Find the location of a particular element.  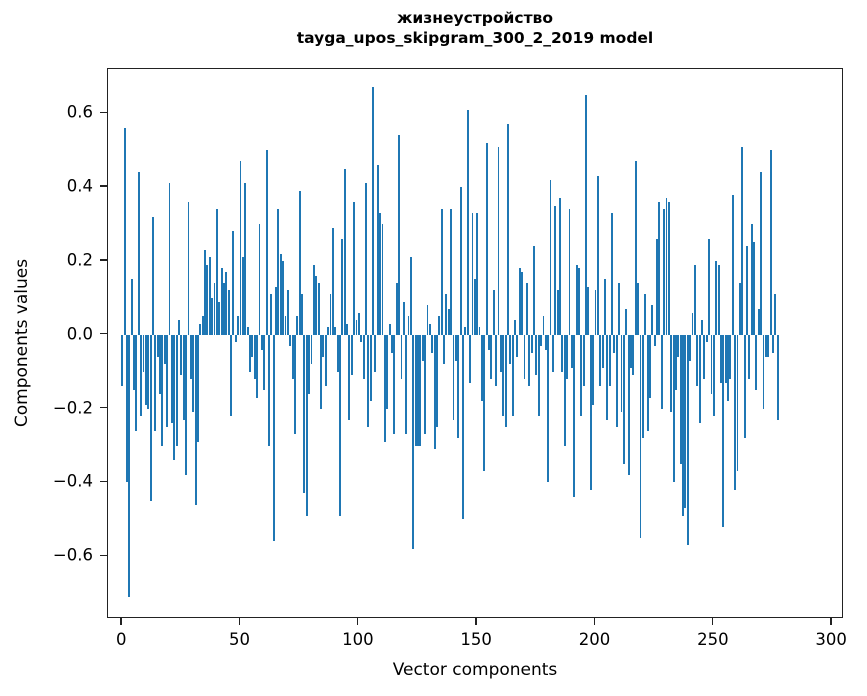

y-tick-label: 0.2 is located at coordinates (79, 260).